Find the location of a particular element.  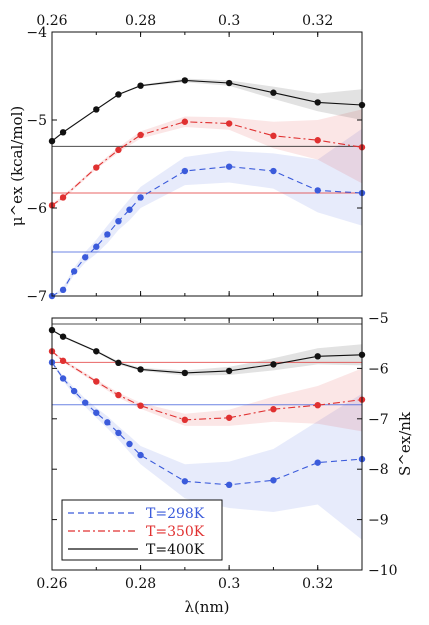

legend: T=298K T=350K T=400K is located at coordinates (142, 530).